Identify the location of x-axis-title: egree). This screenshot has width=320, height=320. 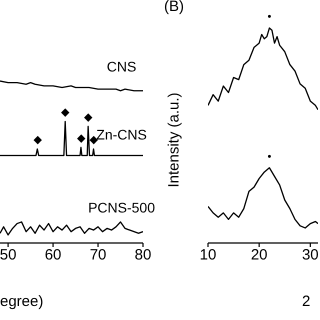
(22, 301).